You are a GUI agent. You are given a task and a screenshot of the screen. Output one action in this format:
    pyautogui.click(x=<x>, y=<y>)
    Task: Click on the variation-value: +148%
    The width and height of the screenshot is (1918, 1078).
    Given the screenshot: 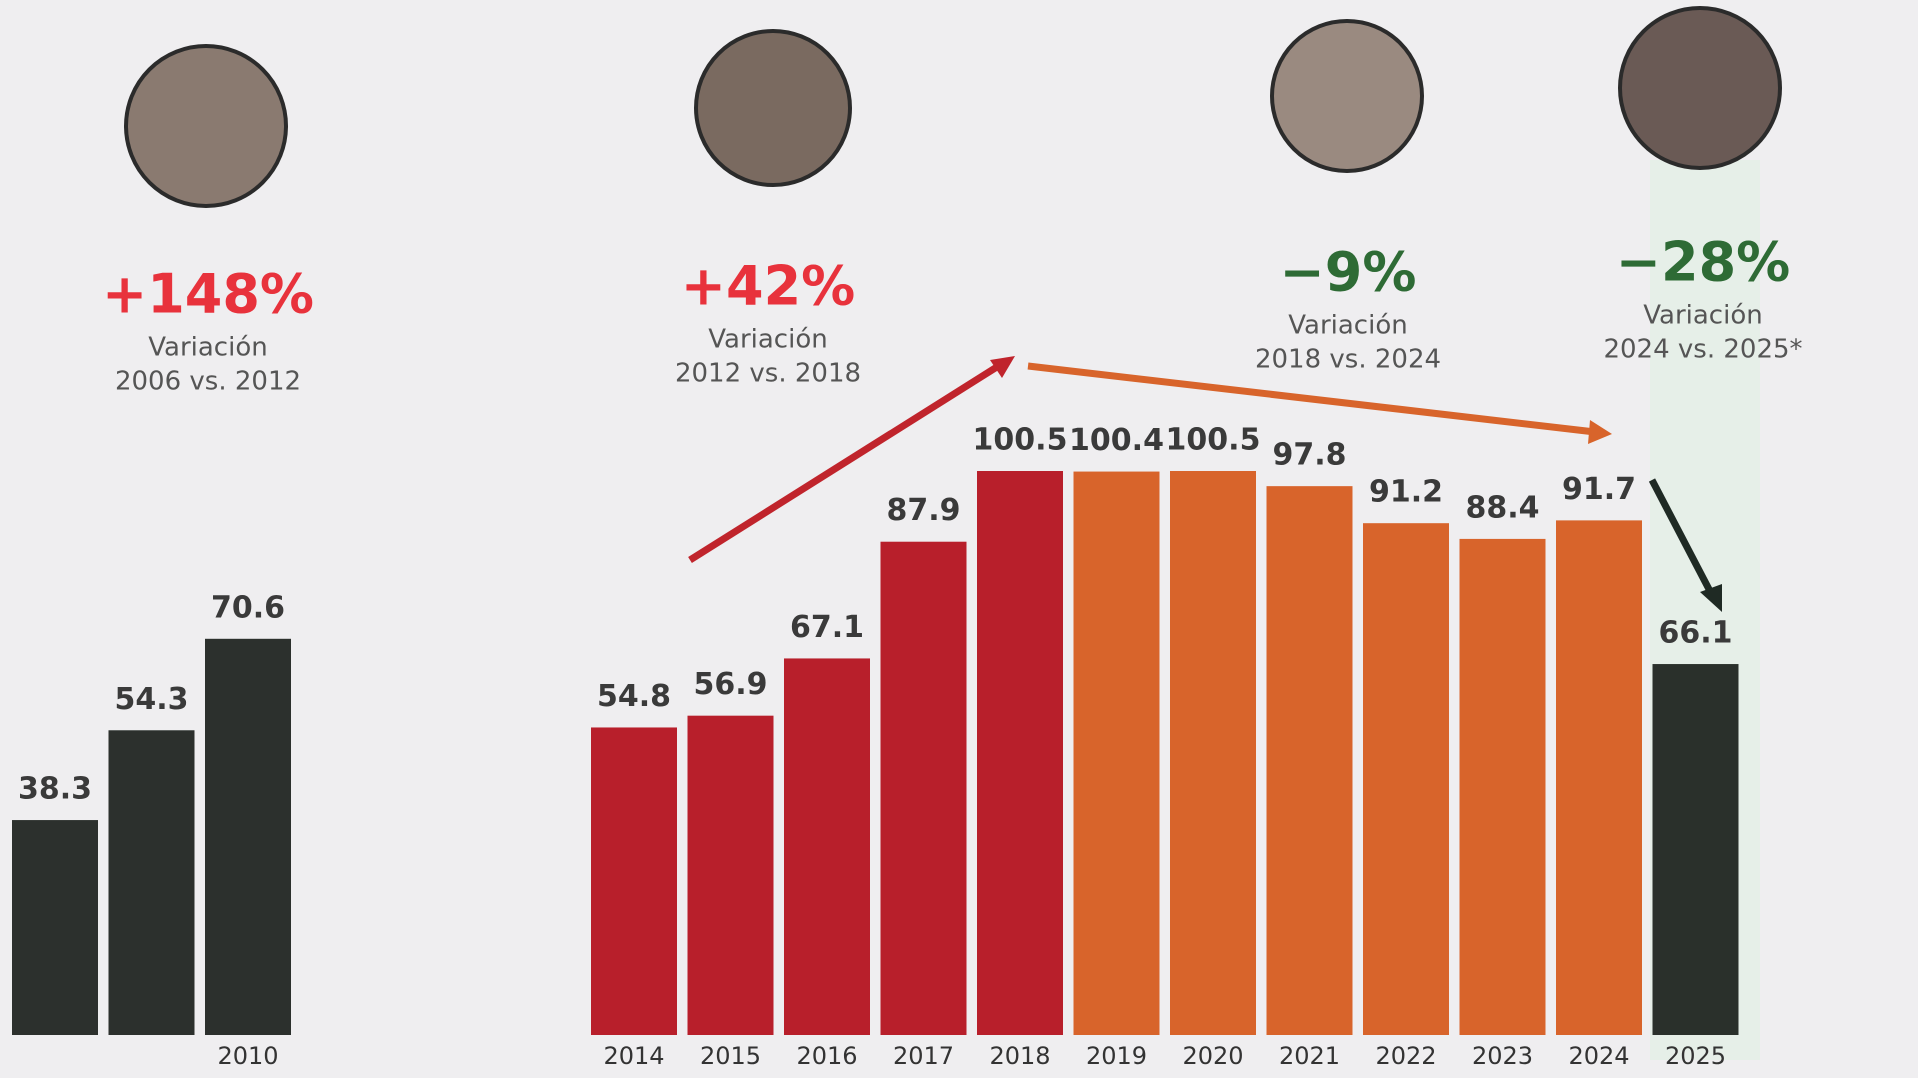 What is the action you would take?
    pyautogui.click(x=208, y=294)
    